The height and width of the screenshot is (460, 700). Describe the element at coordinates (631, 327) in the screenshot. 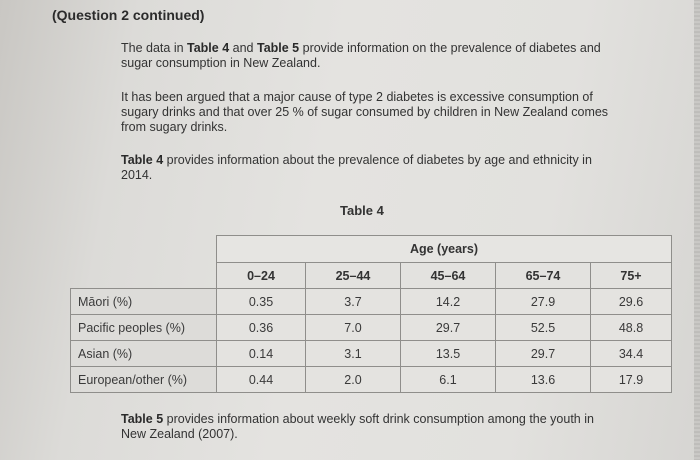

I see `table-cell: 48.8` at that location.